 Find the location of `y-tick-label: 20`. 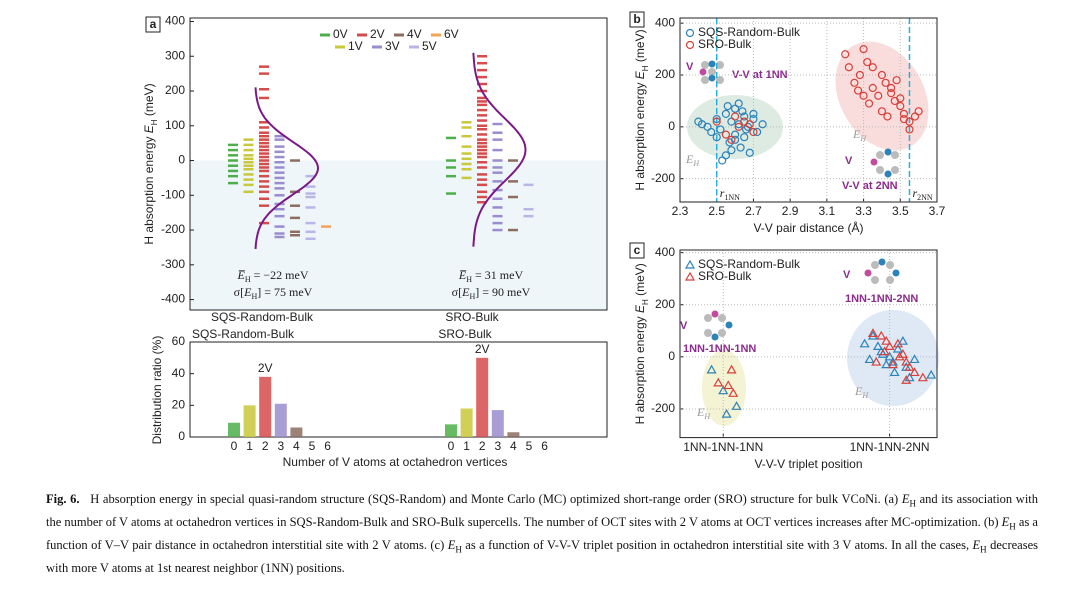

y-tick-label: 20 is located at coordinates (179, 405).